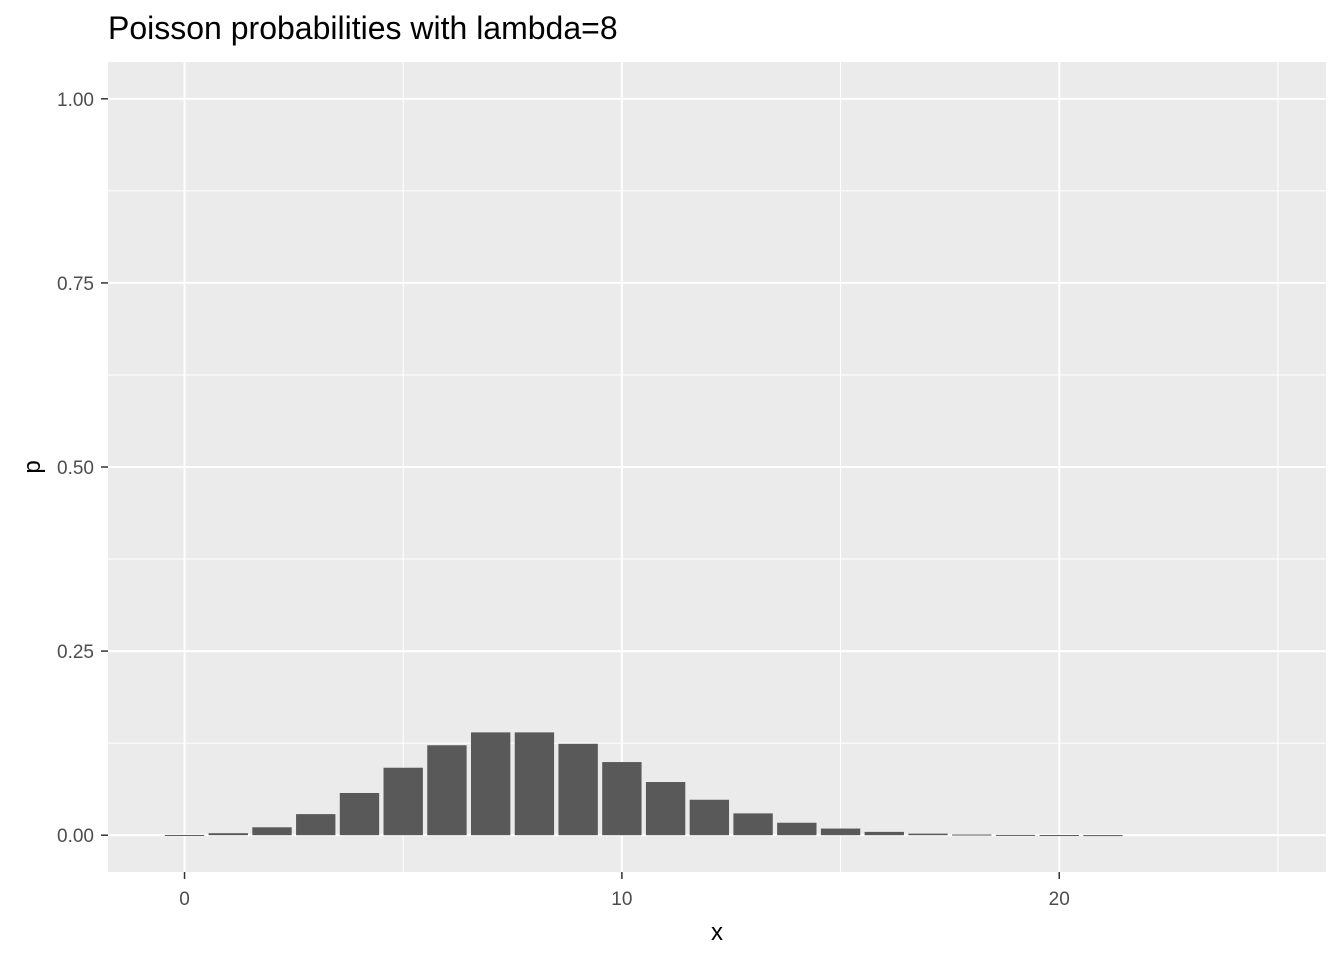 The image size is (1344, 960). I want to click on y-axis-title: p, so click(32, 466).